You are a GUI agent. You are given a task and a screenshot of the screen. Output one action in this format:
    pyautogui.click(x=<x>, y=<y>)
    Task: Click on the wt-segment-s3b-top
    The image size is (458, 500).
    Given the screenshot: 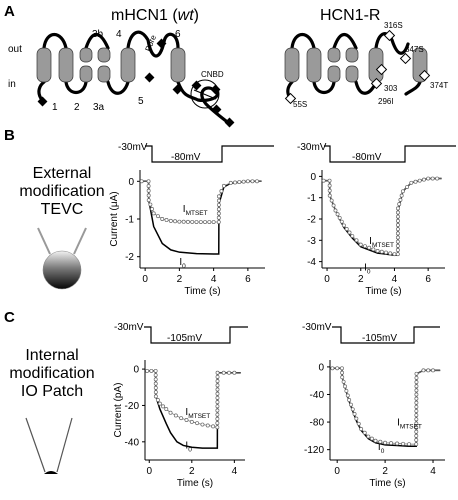 What is the action you would take?
    pyautogui.click(x=86, y=55)
    